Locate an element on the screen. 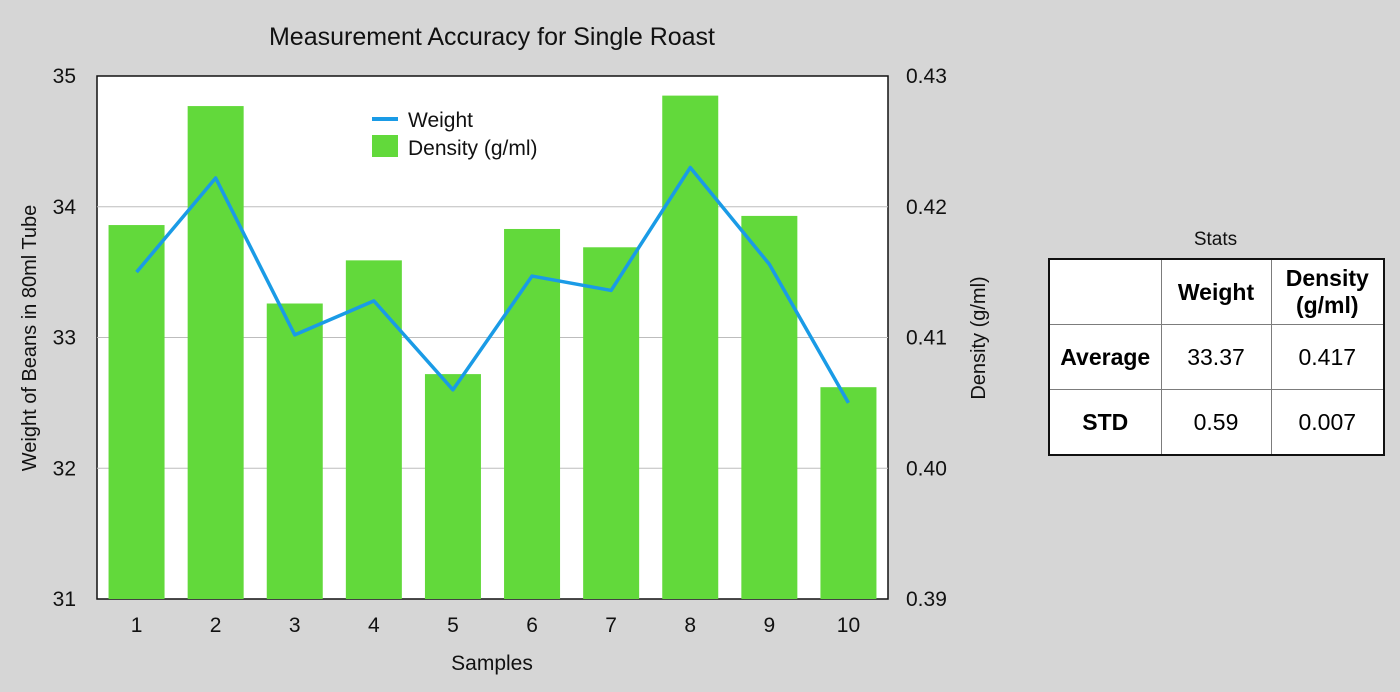 This screenshot has width=1400, height=692. left-axis-ticks: 31 32 33 34 35 is located at coordinates (65, 338).